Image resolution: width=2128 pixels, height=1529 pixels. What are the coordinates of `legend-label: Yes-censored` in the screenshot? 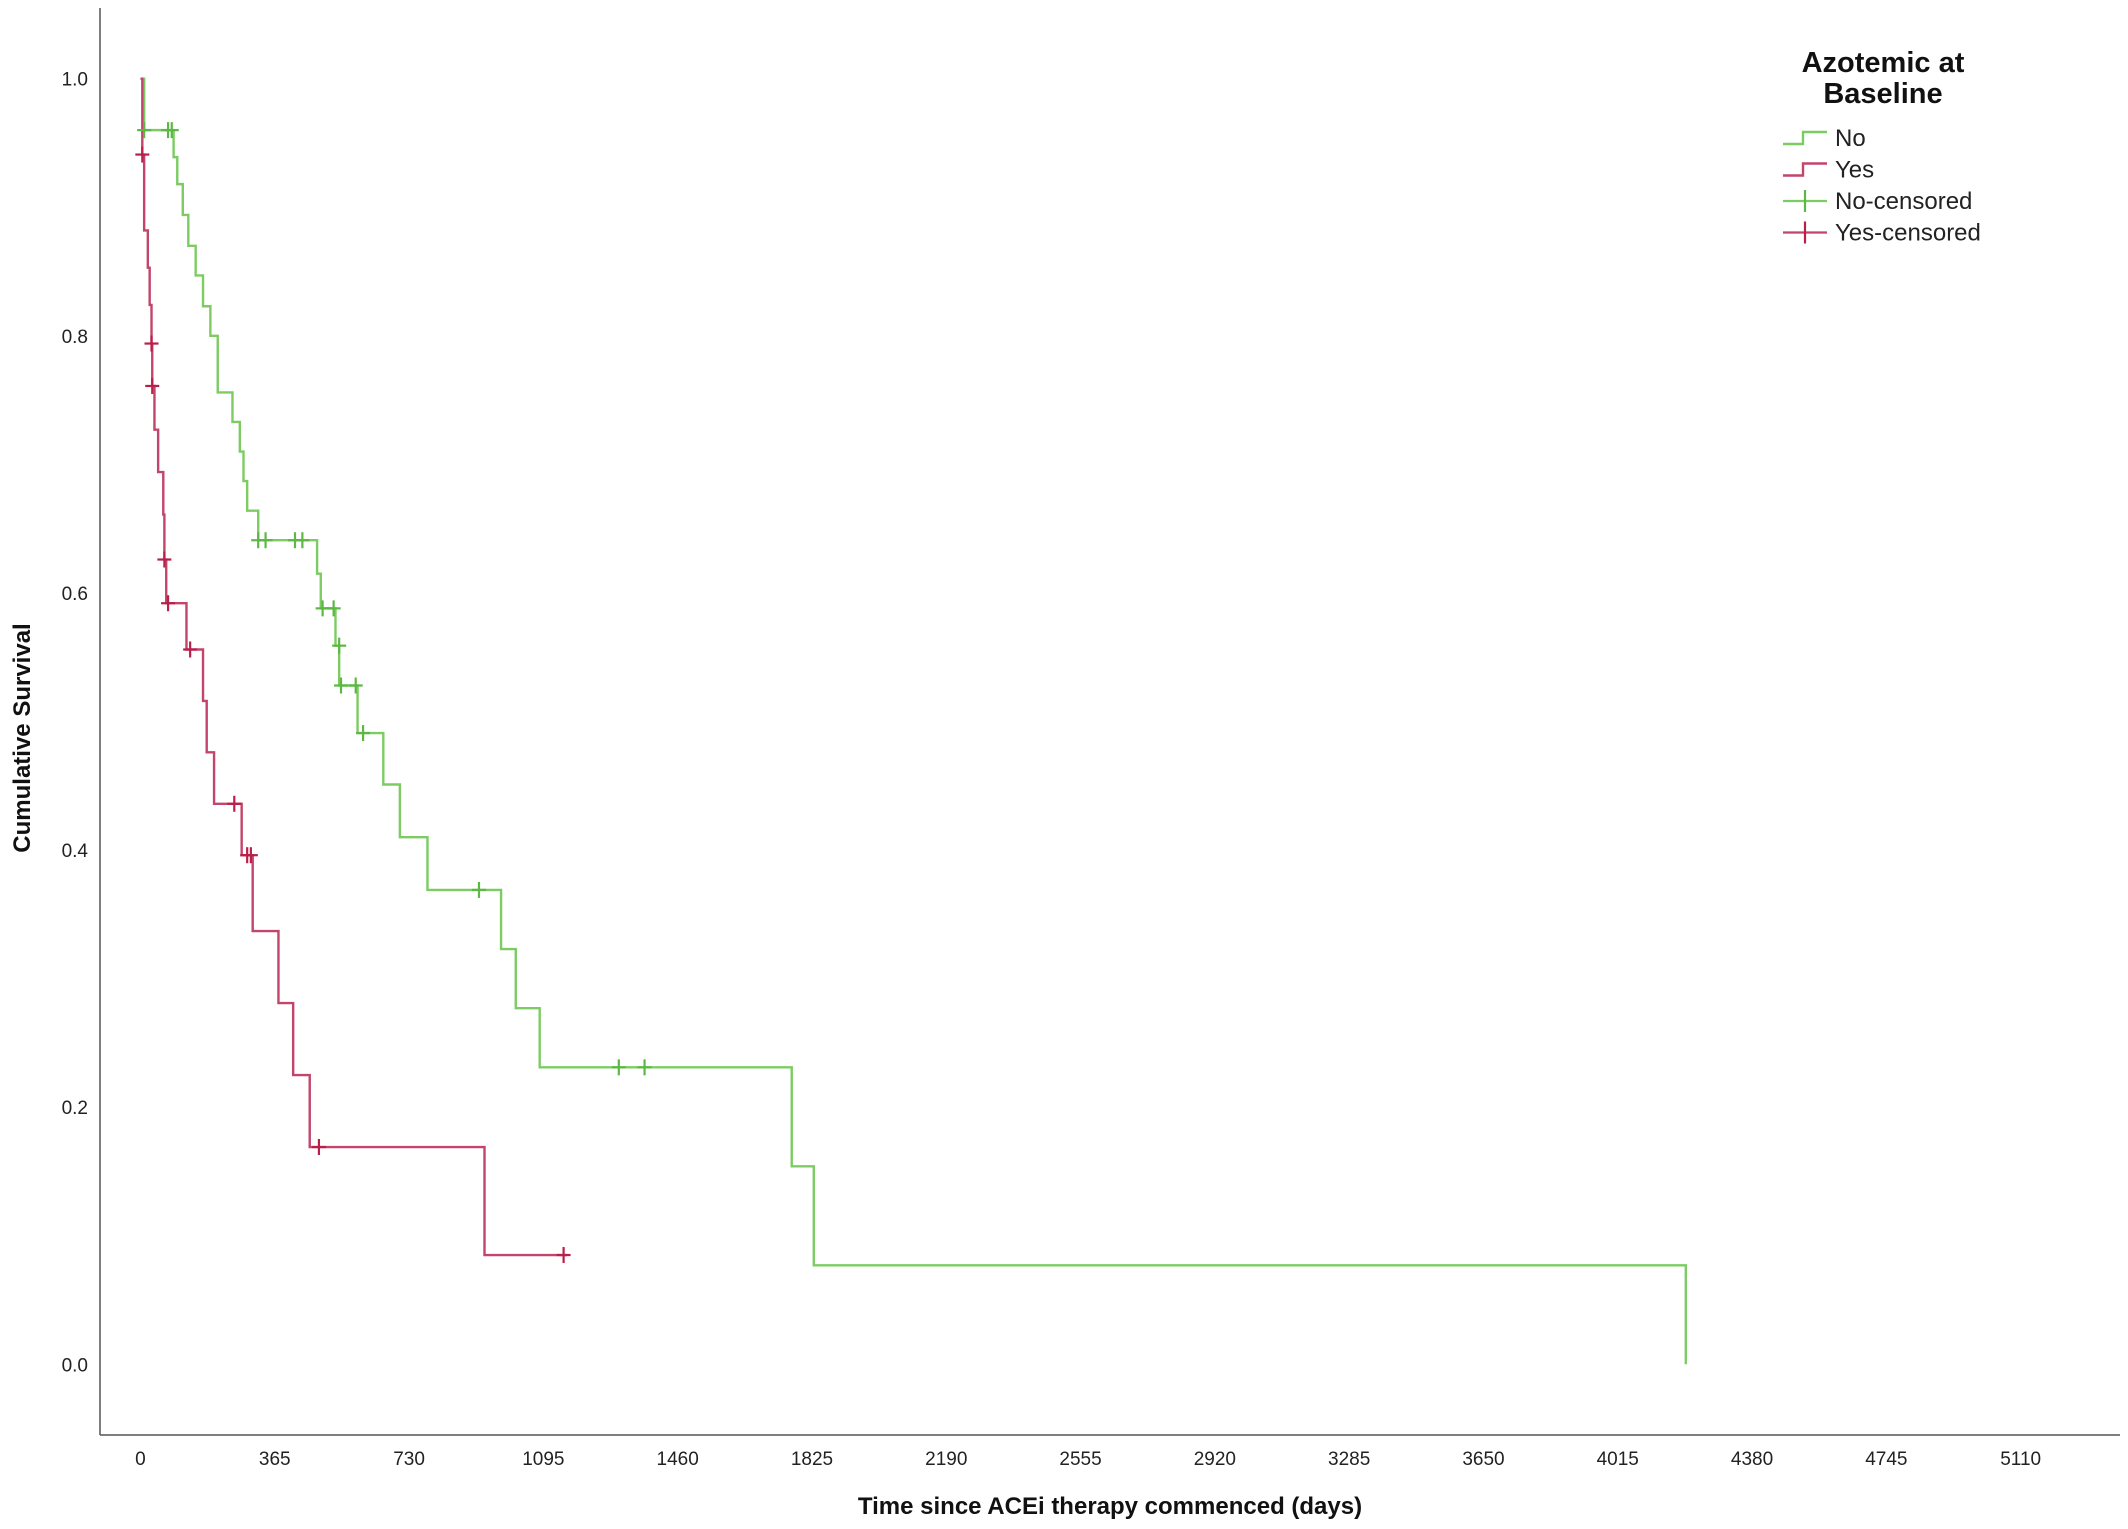 It's located at (1908, 233).